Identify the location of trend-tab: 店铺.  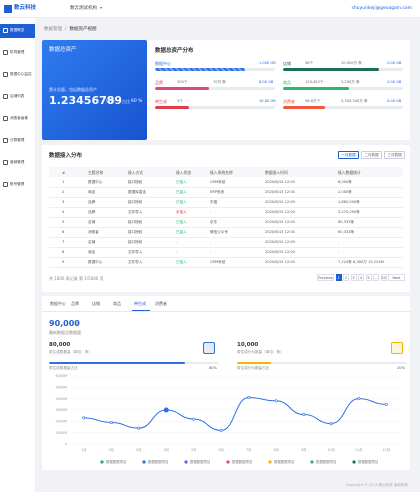
(96, 303).